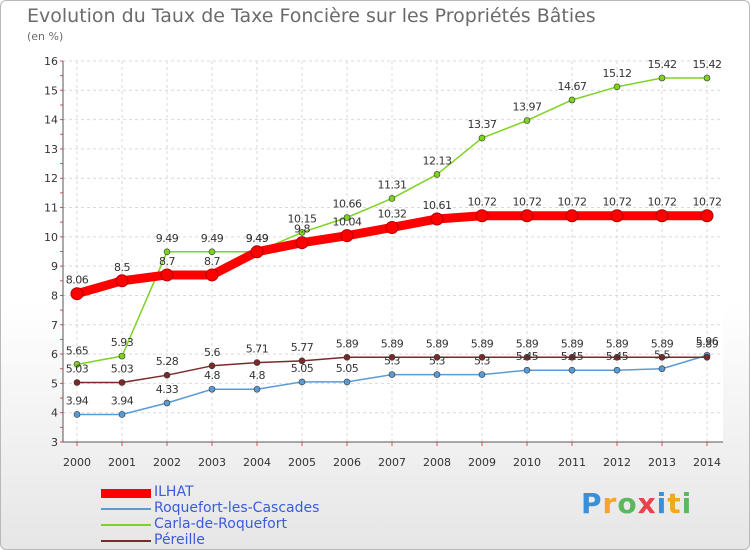 Image resolution: width=750 pixels, height=550 pixels. Describe the element at coordinates (572, 86) in the screenshot. I see `data-label-carla-de-roquefort: 14.67` at that location.